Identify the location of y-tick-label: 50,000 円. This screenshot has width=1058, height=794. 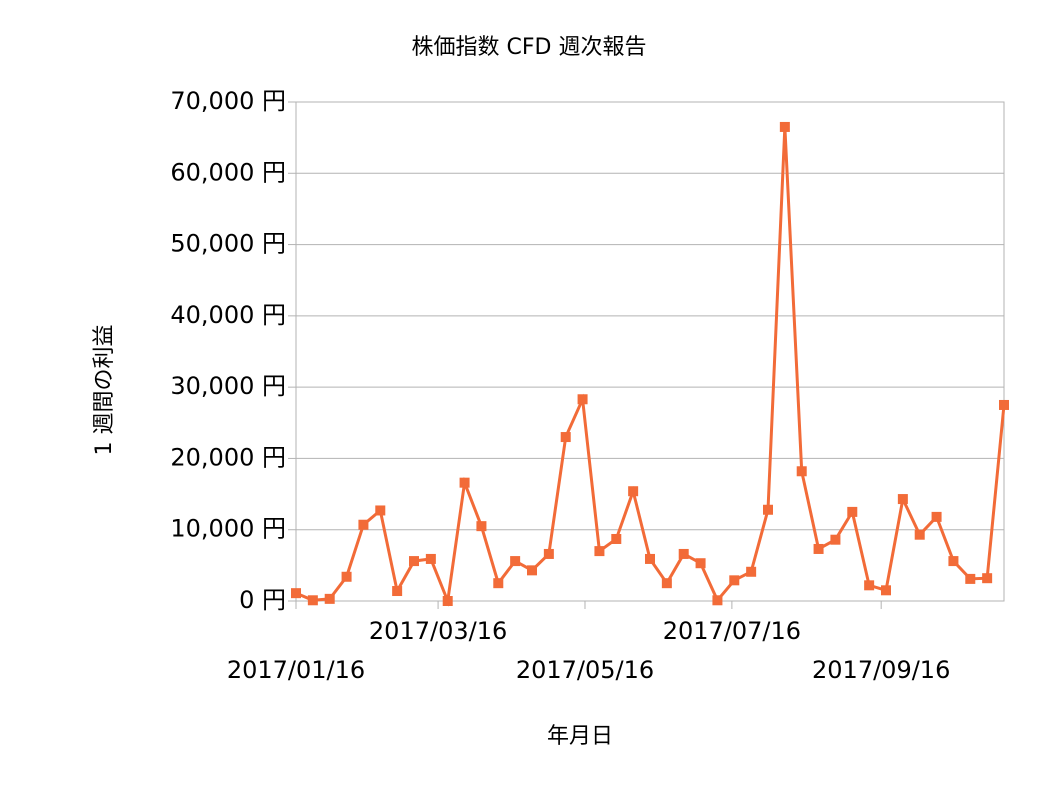
(228, 244).